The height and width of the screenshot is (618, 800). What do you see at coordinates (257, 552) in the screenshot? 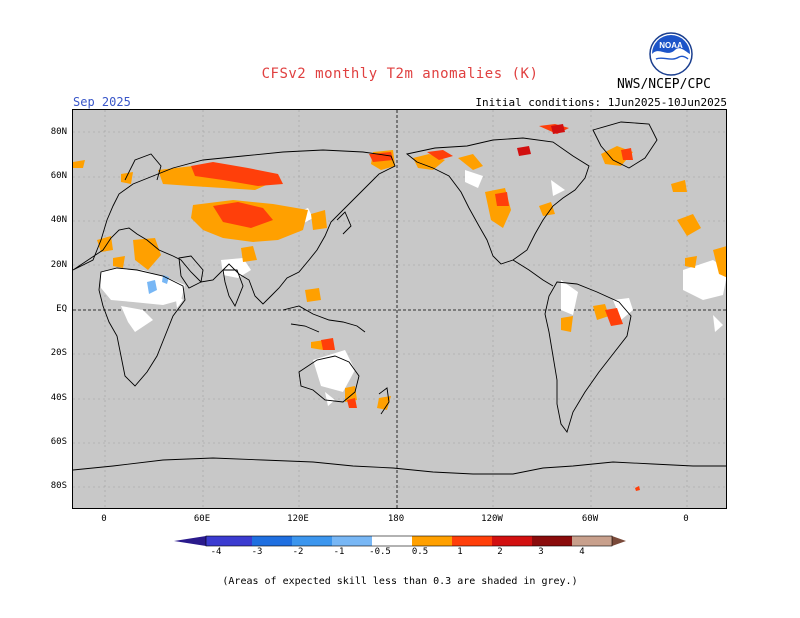
I see `colorbar-label--3: -3` at bounding box center [257, 552].